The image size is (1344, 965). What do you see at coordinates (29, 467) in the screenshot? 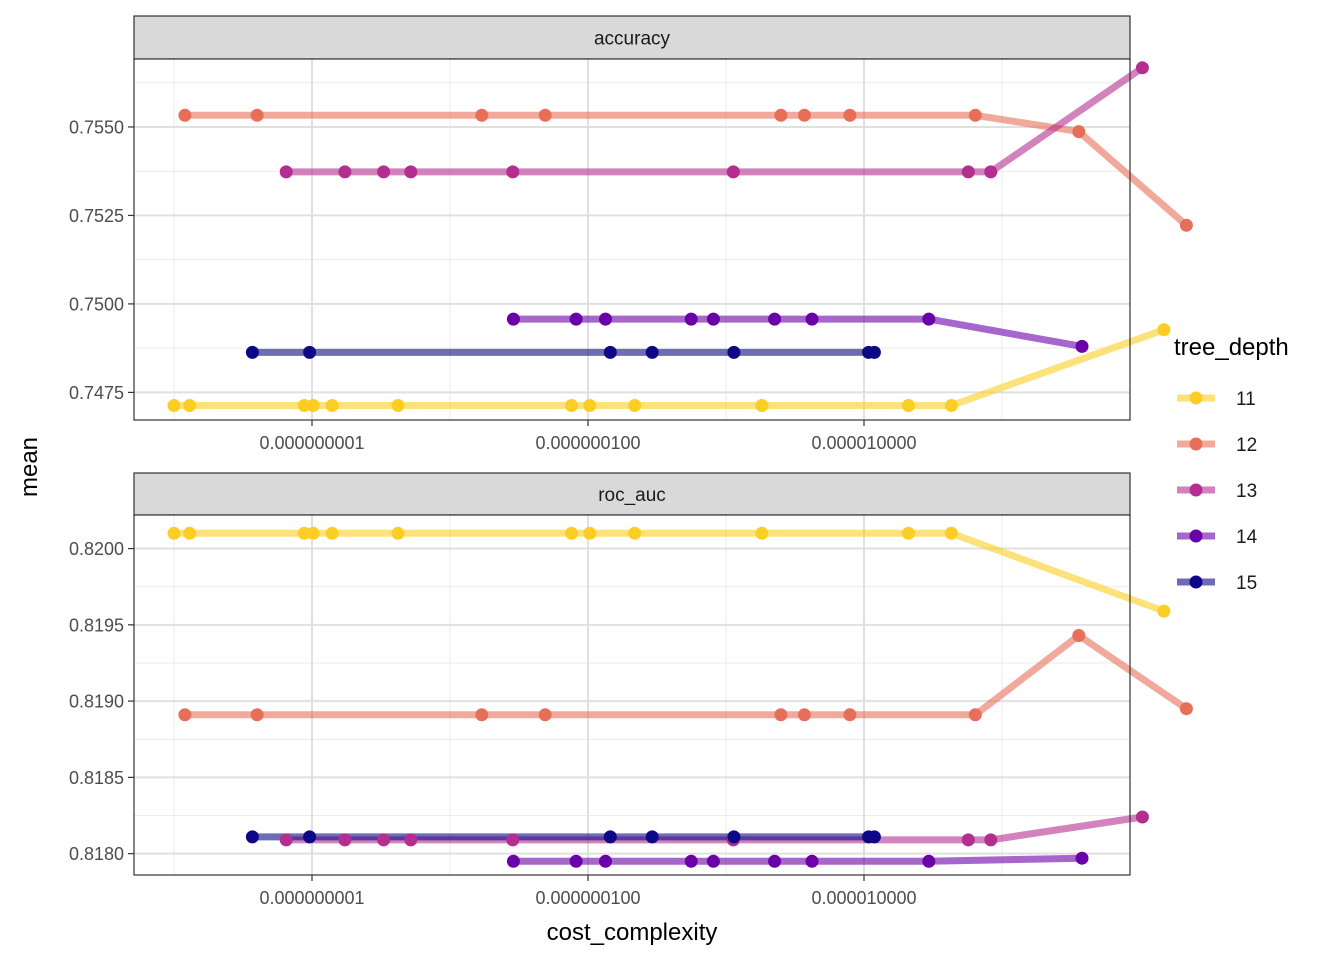
I see `y-axis-title: mean` at bounding box center [29, 467].